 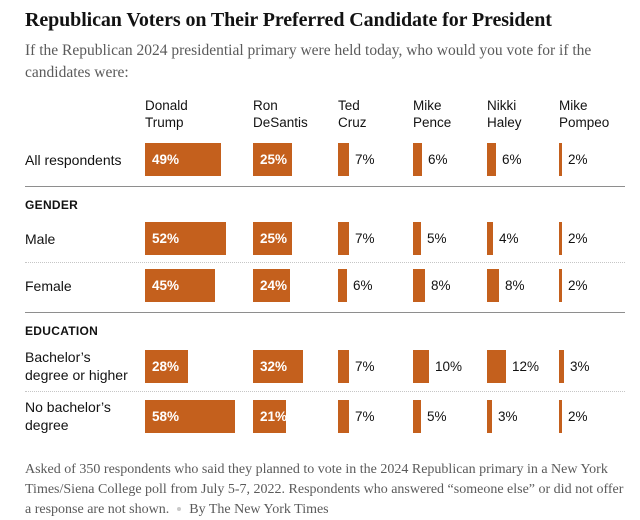 What do you see at coordinates (352, 122) in the screenshot?
I see `candidate-last-name: Cruz` at bounding box center [352, 122].